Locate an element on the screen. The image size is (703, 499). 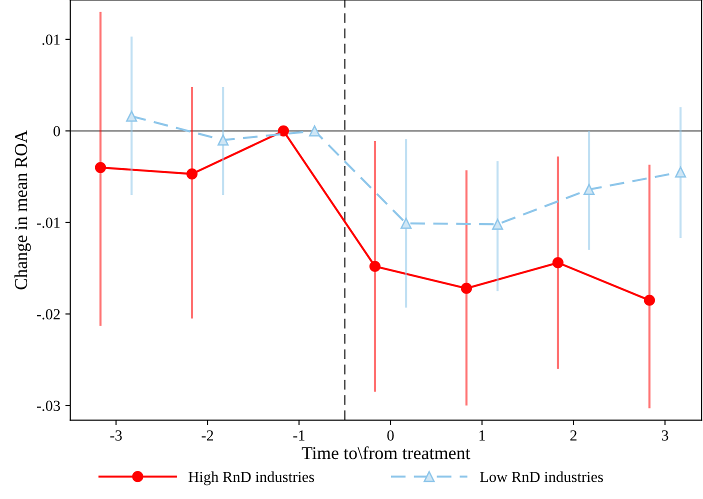
x-axis-title: Time to\from treatment is located at coordinates (386, 453).